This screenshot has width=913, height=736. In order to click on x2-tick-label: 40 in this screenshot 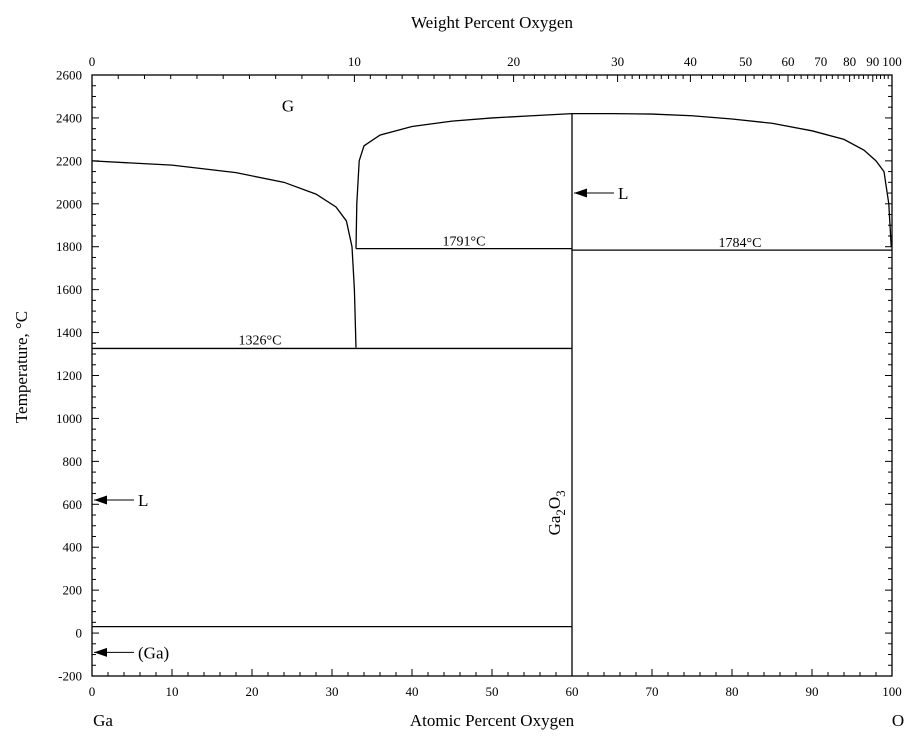, I will do `click(690, 61)`.